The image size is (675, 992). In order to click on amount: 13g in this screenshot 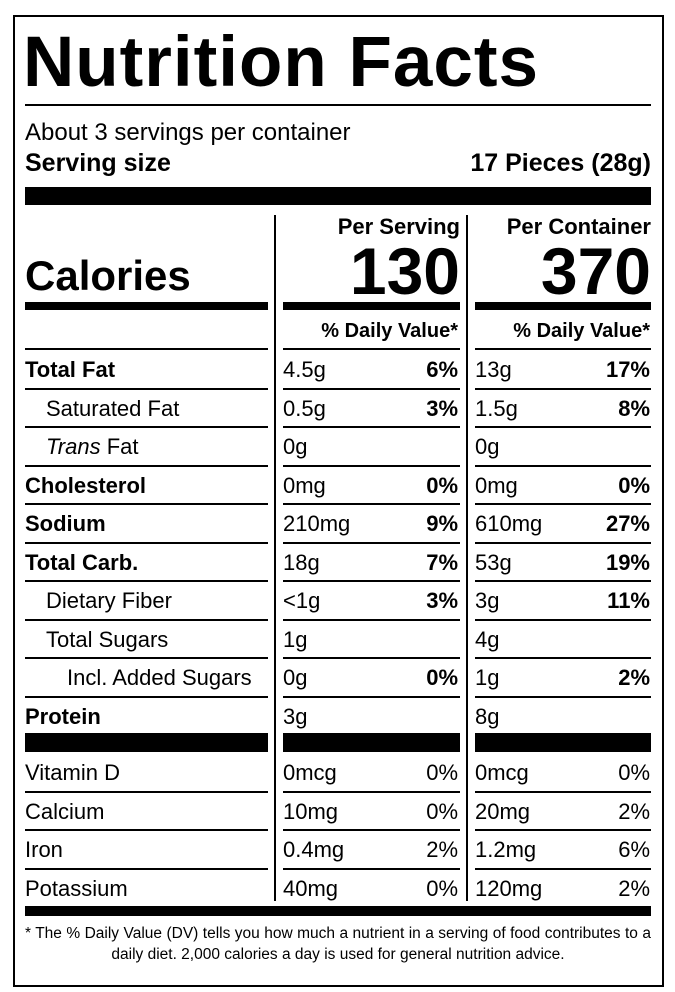, I will do `click(493, 369)`.